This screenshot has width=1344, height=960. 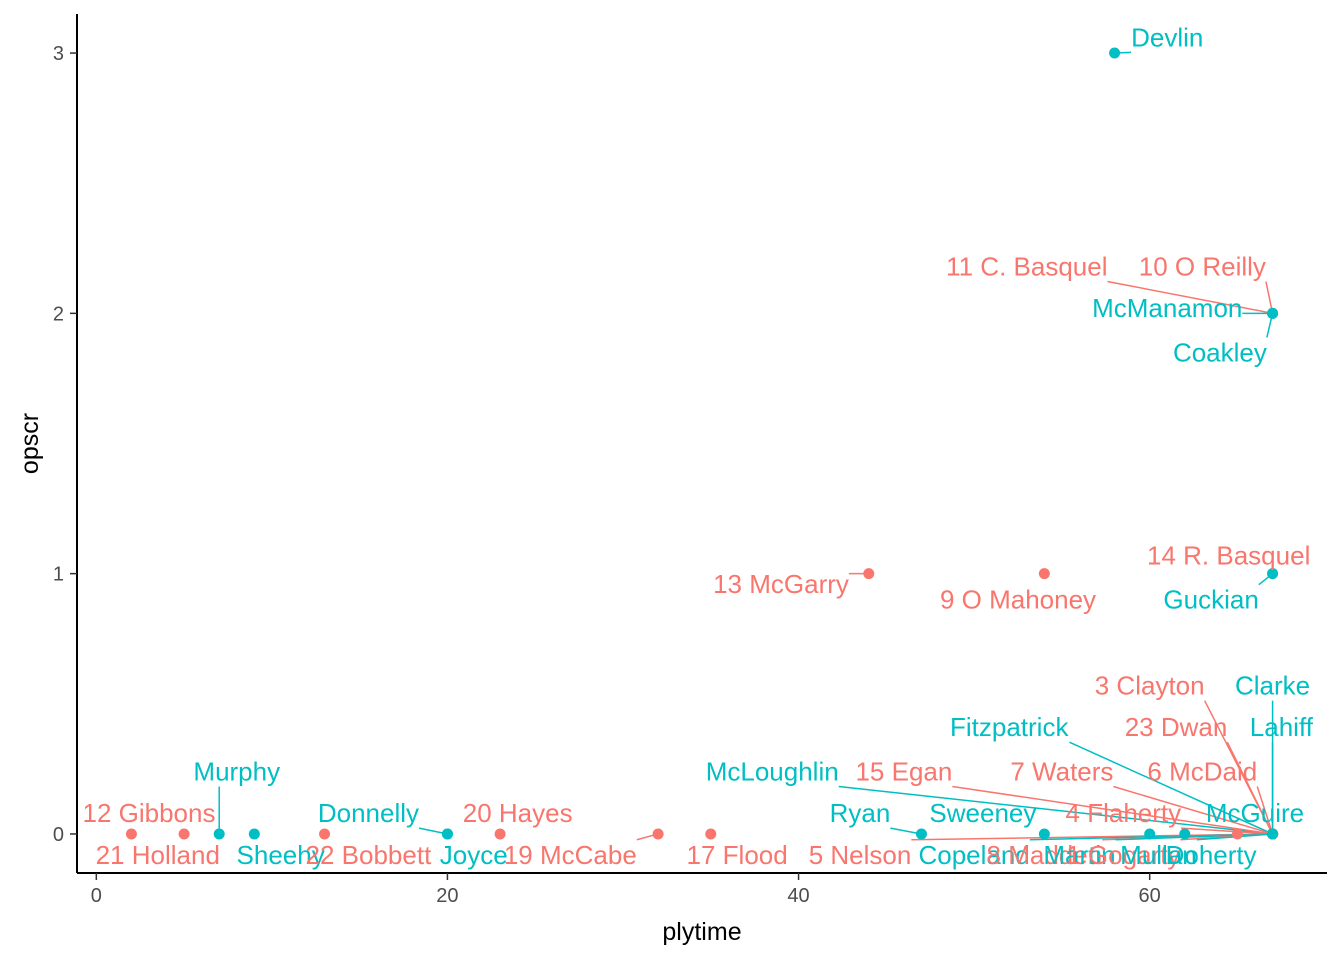 What do you see at coordinates (1061, 771) in the screenshot?
I see `point-label: 7 Waters` at bounding box center [1061, 771].